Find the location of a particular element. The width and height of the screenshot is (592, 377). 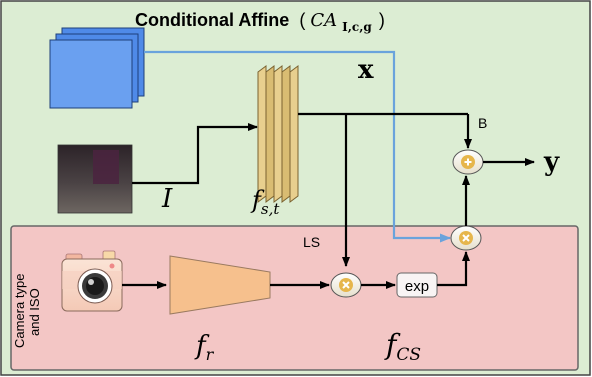

label-I: I is located at coordinates (167, 199).